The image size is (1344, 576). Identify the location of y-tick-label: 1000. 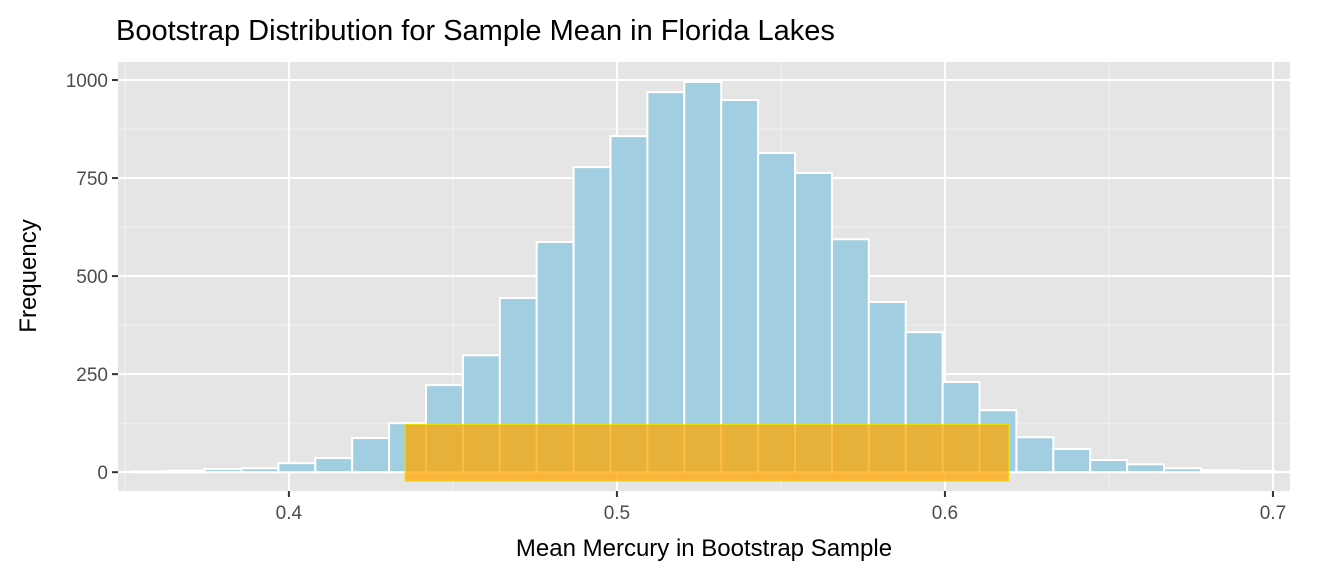
(87, 81).